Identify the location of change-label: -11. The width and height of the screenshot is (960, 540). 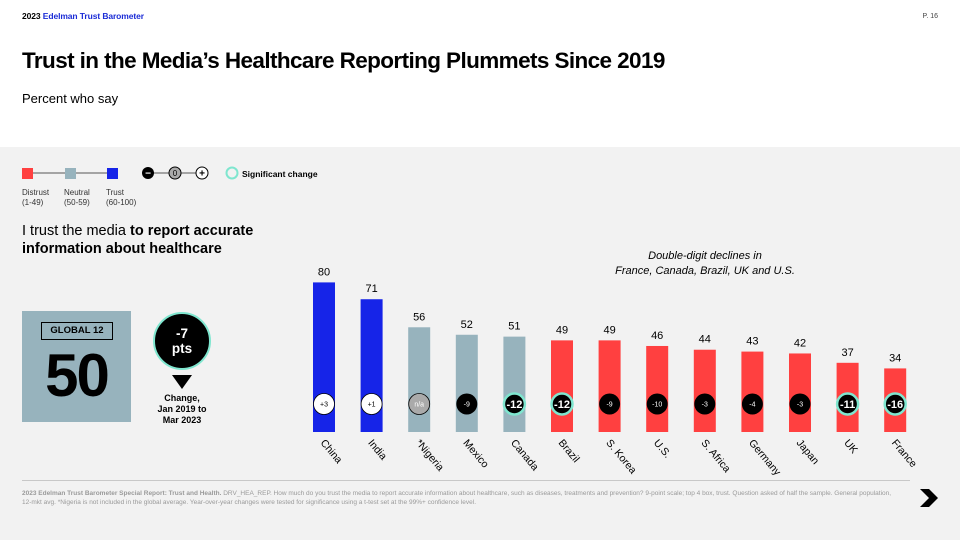
(847, 405).